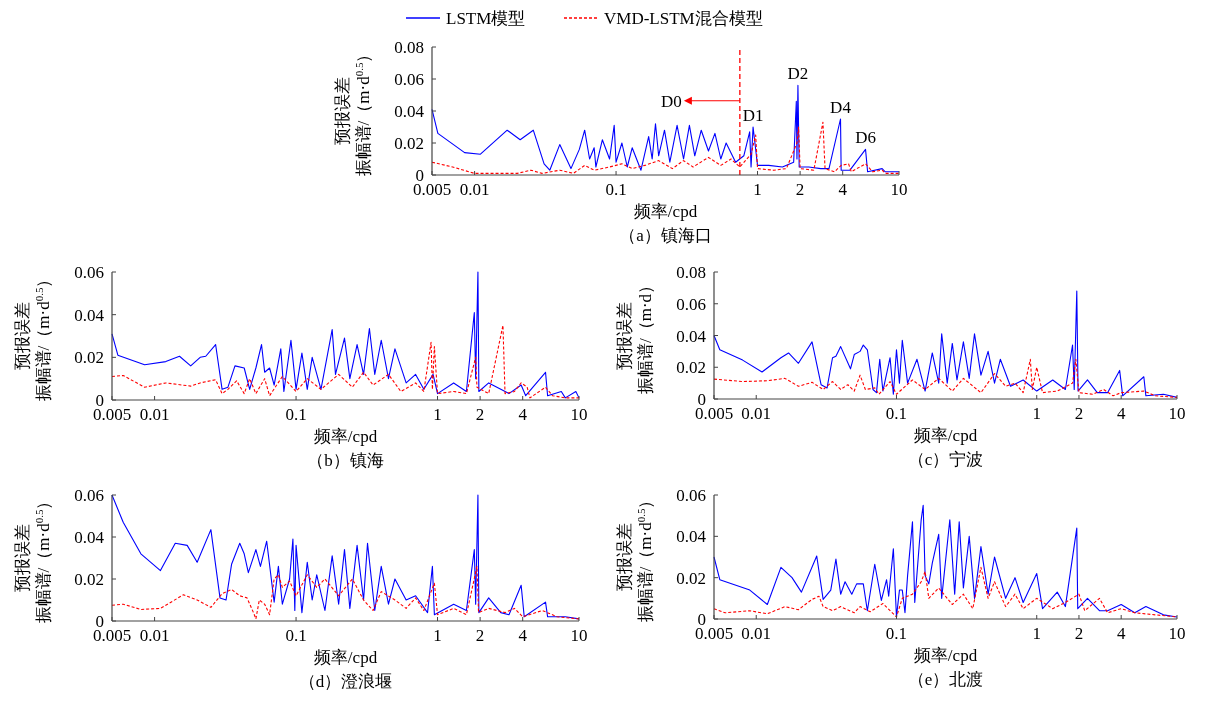  What do you see at coordinates (345, 681) in the screenshot?
I see `text: （d）澄浪堰` at bounding box center [345, 681].